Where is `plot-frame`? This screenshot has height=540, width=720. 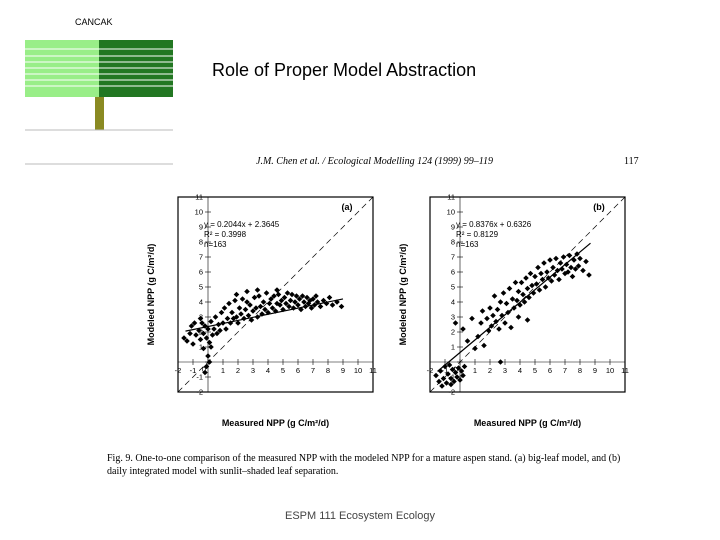 plot-frame is located at coordinates (527, 294).